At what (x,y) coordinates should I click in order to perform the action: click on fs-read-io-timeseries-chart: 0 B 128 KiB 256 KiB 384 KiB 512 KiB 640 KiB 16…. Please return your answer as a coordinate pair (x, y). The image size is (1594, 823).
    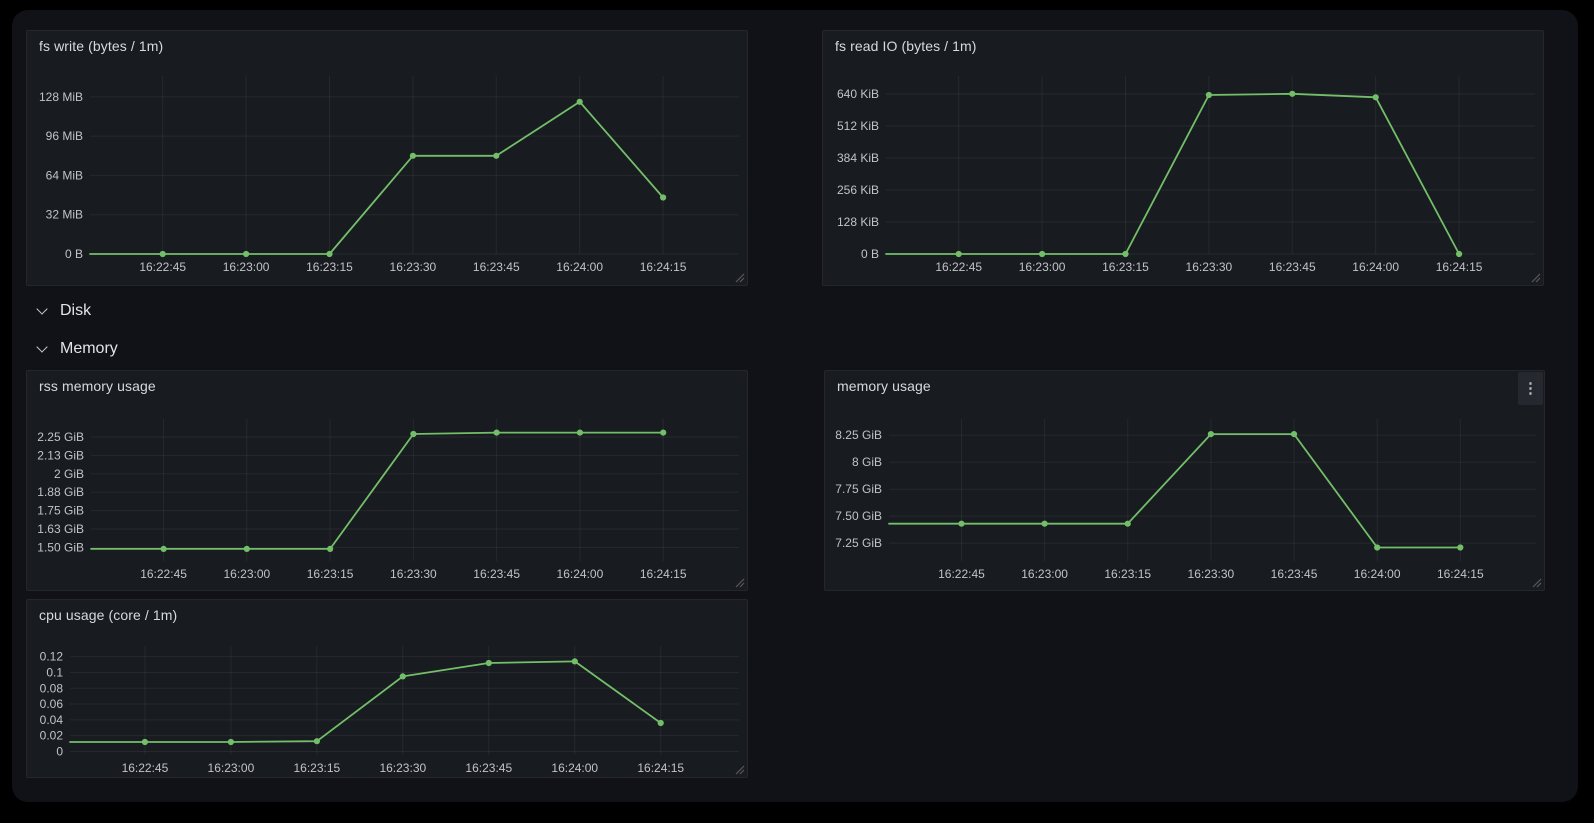
    Looking at the image, I should click on (1184, 159).